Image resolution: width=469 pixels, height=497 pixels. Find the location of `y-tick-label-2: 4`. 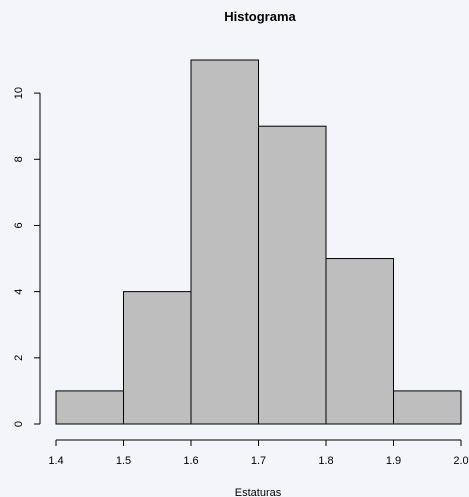

y-tick-label-2: 4 is located at coordinates (19, 292).